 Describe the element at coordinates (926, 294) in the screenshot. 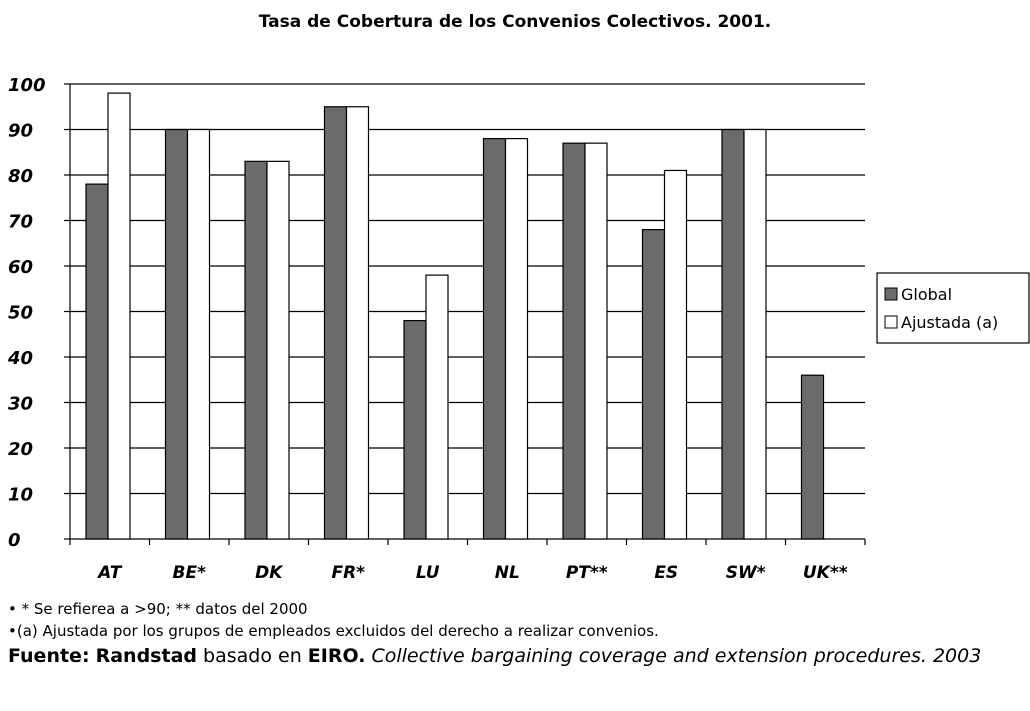

I see `legend-label: Global` at that location.